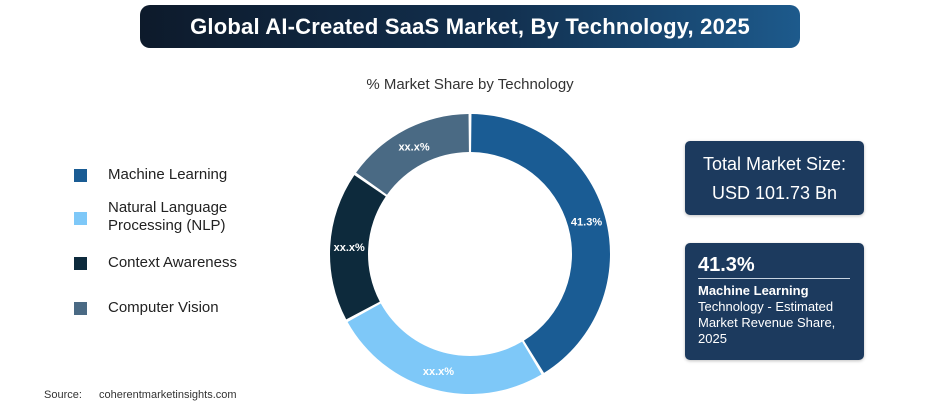  I want to click on legend-item-nlp: Natural Language Processing (NLP), so click(176, 217).